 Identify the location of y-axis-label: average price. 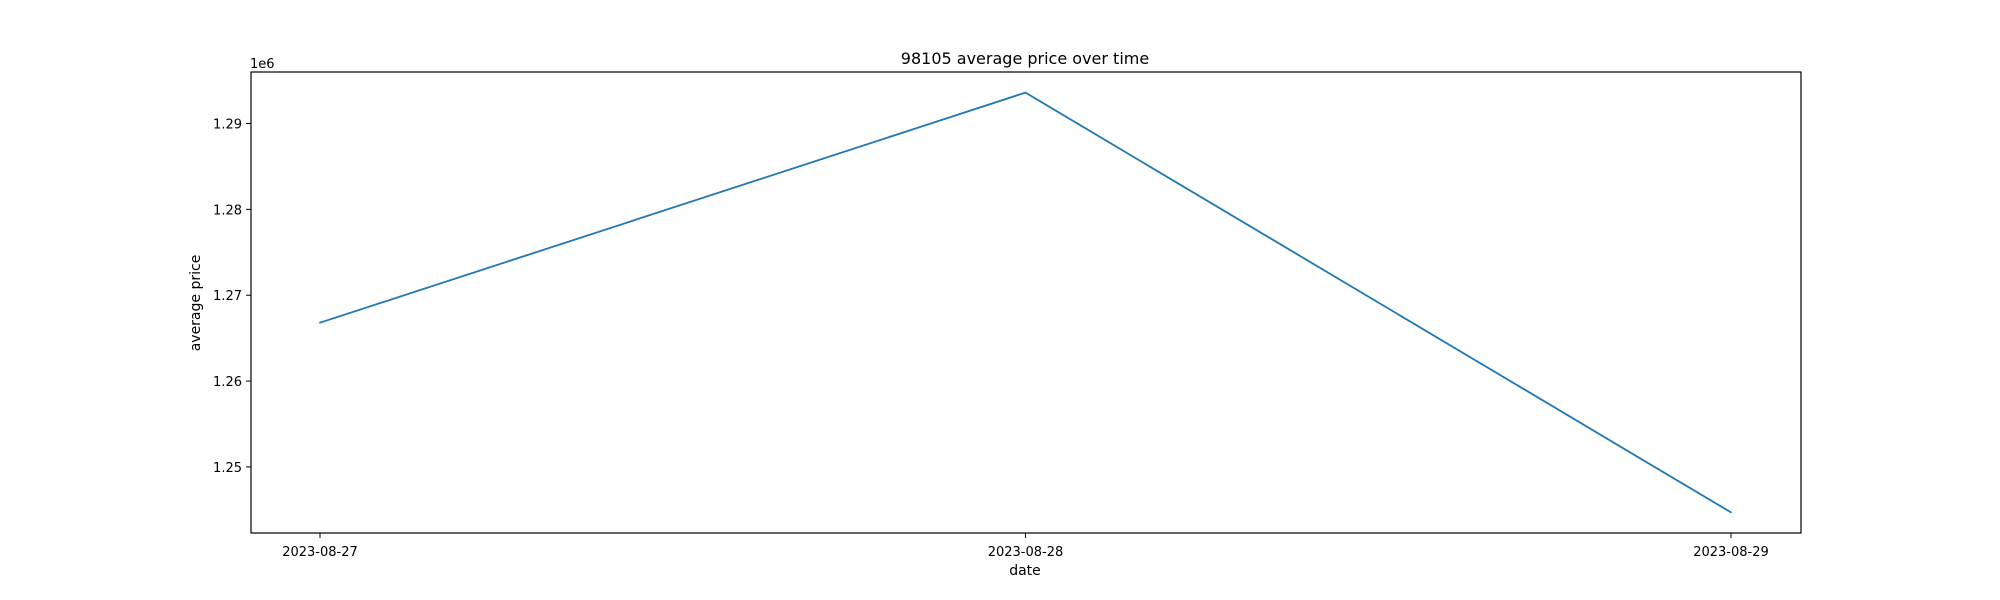
(196, 303).